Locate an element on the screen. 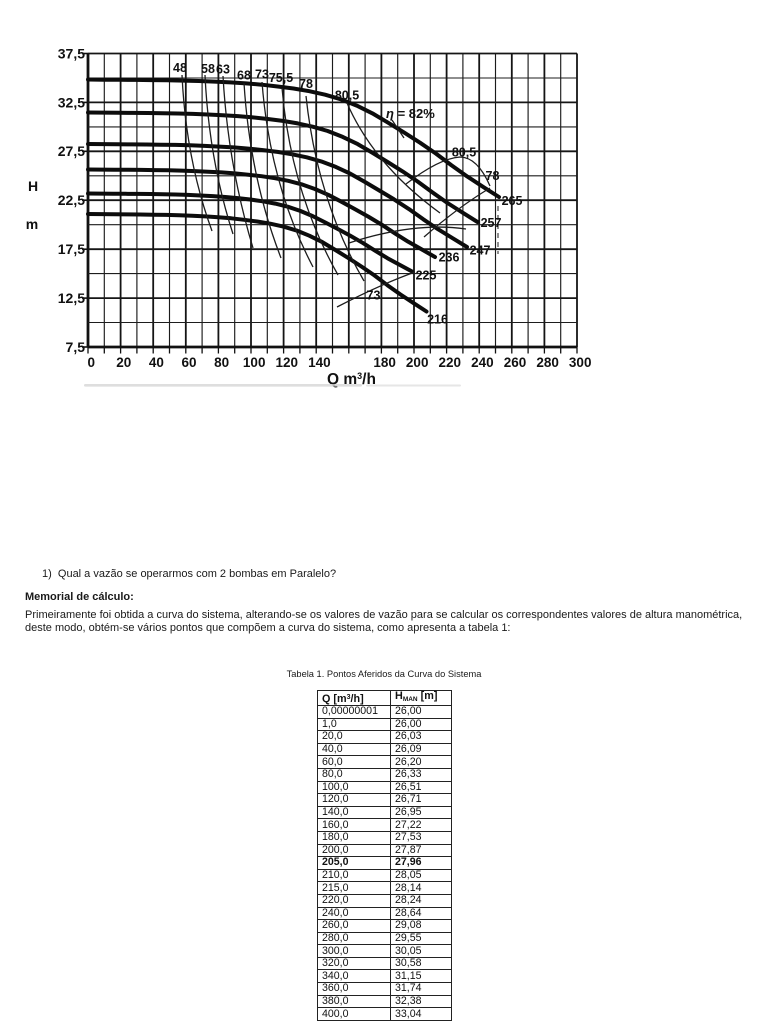 The height and width of the screenshot is (1024, 768). svg-text: 80 is located at coordinates (221, 362).